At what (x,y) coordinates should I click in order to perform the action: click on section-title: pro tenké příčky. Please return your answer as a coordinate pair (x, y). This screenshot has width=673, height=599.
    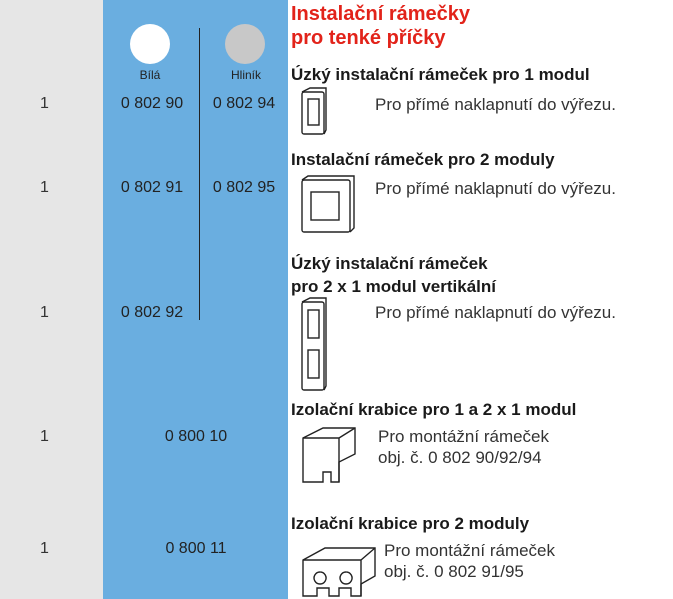
    Looking at the image, I should click on (368, 38).